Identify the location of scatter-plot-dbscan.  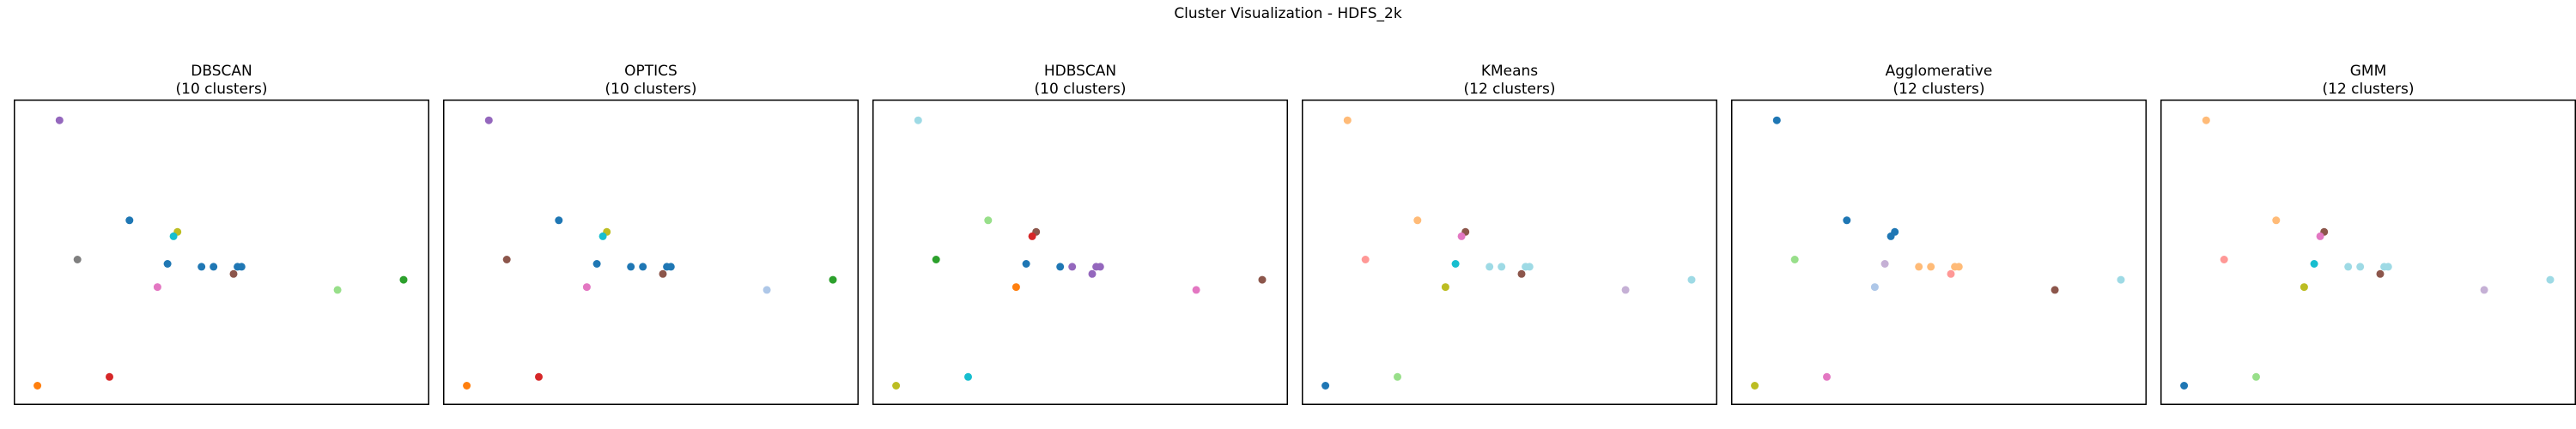
(221, 252).